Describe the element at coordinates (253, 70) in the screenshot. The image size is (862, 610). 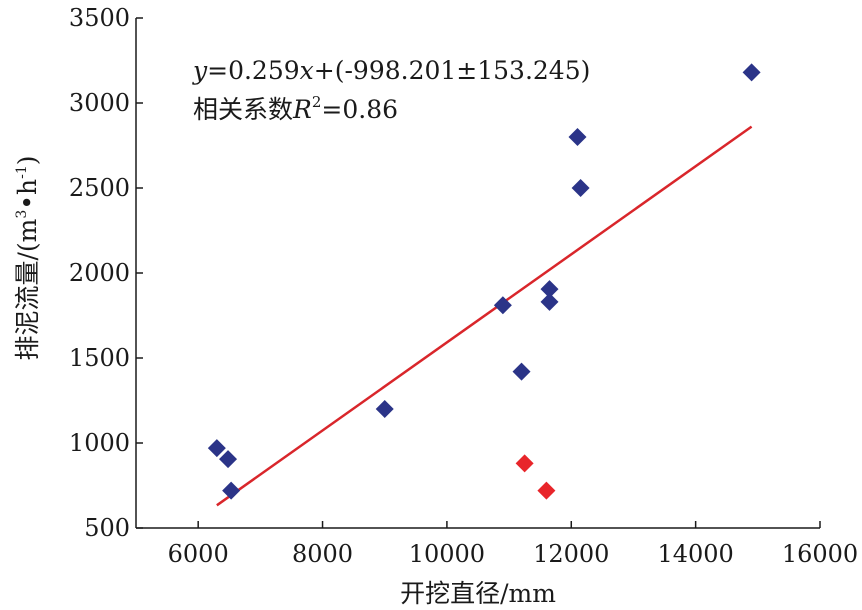
I see `equation-slope: =0.259` at that location.